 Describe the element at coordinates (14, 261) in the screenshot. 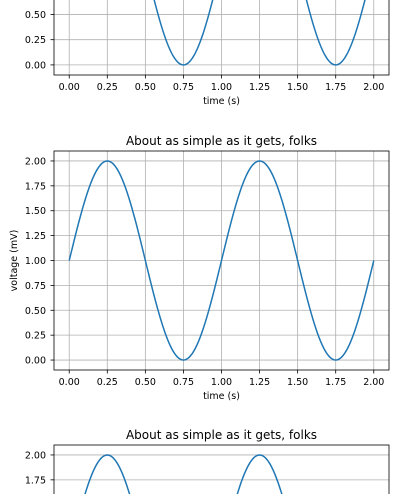

I see `y-axis-label: voltage (mV)` at that location.